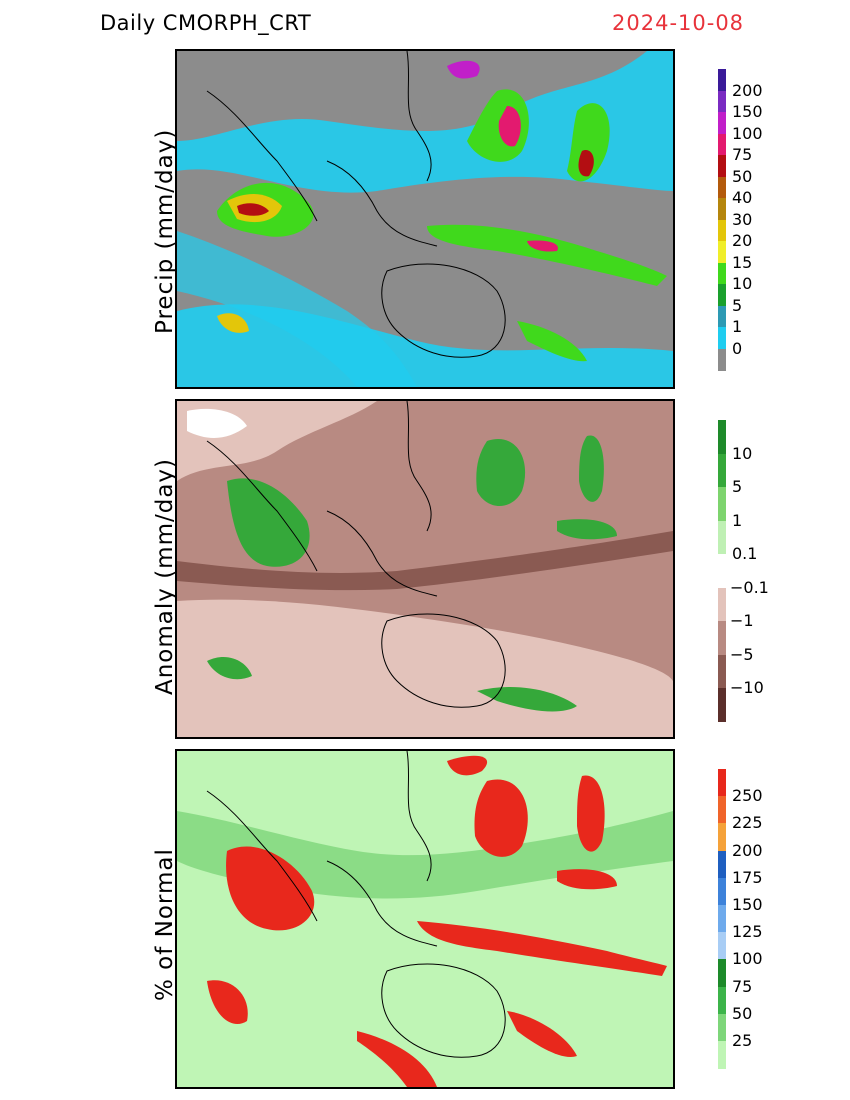 The height and width of the screenshot is (1100, 850). I want to click on legend-tick-label: −10, so click(747, 687).